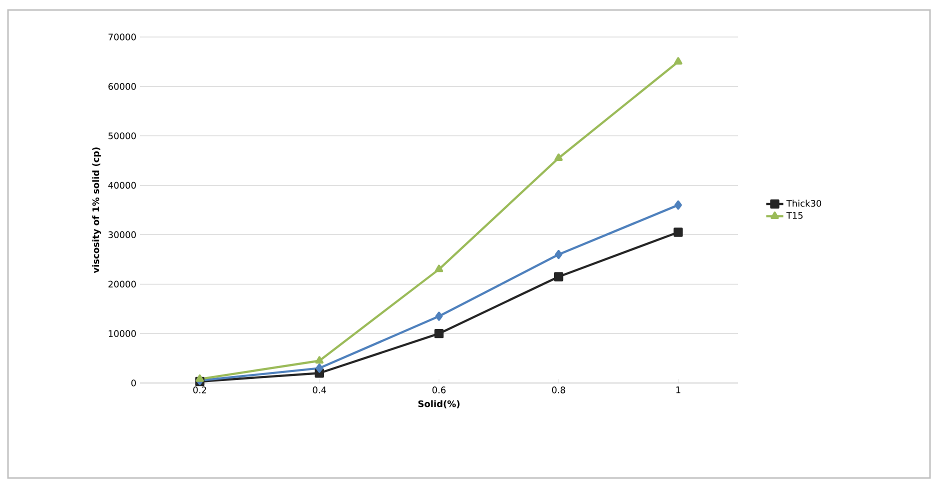  Describe the element at coordinates (678, 390) in the screenshot. I see `x-tick-label: 1` at that location.